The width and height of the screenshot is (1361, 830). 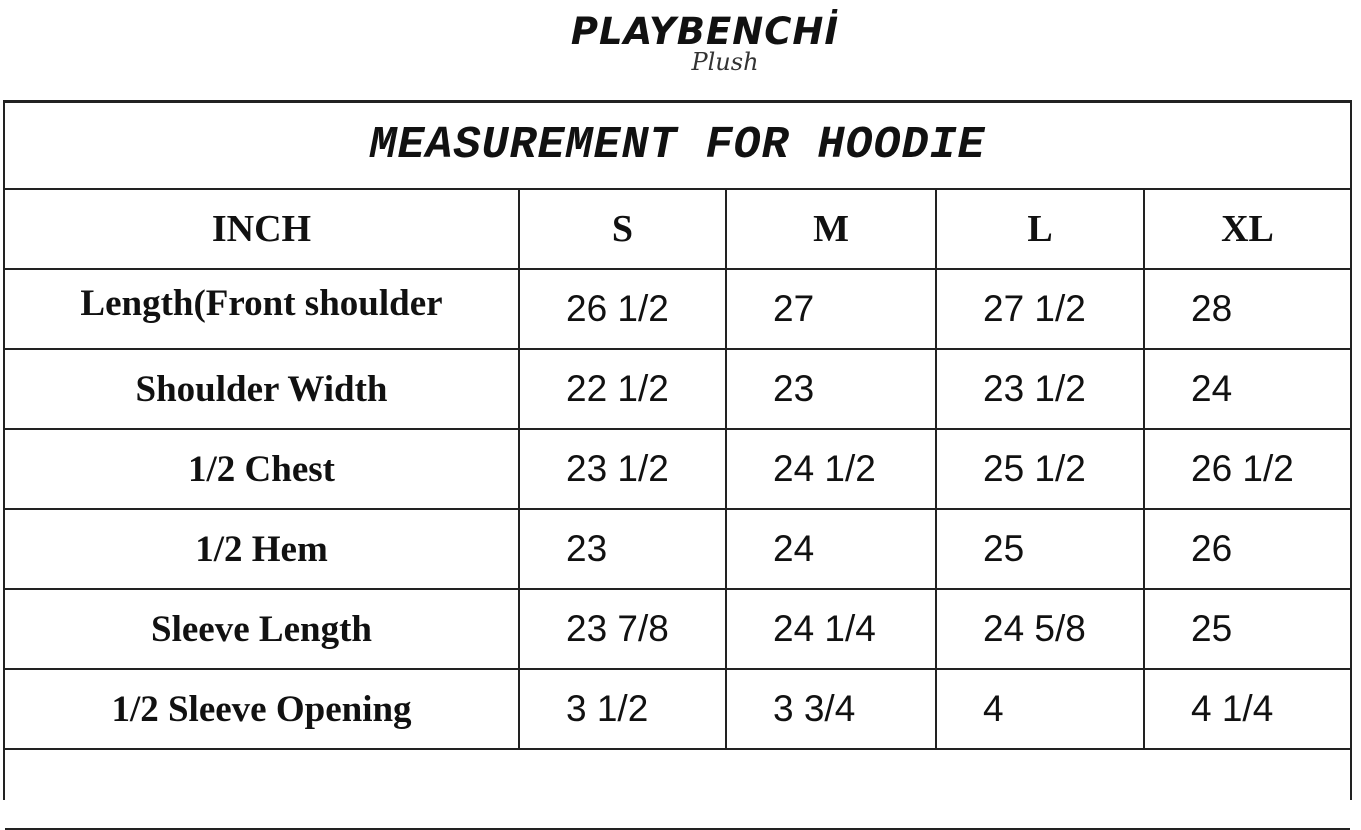 I want to click on row-label: 1/2 Chest, so click(x=262, y=469).